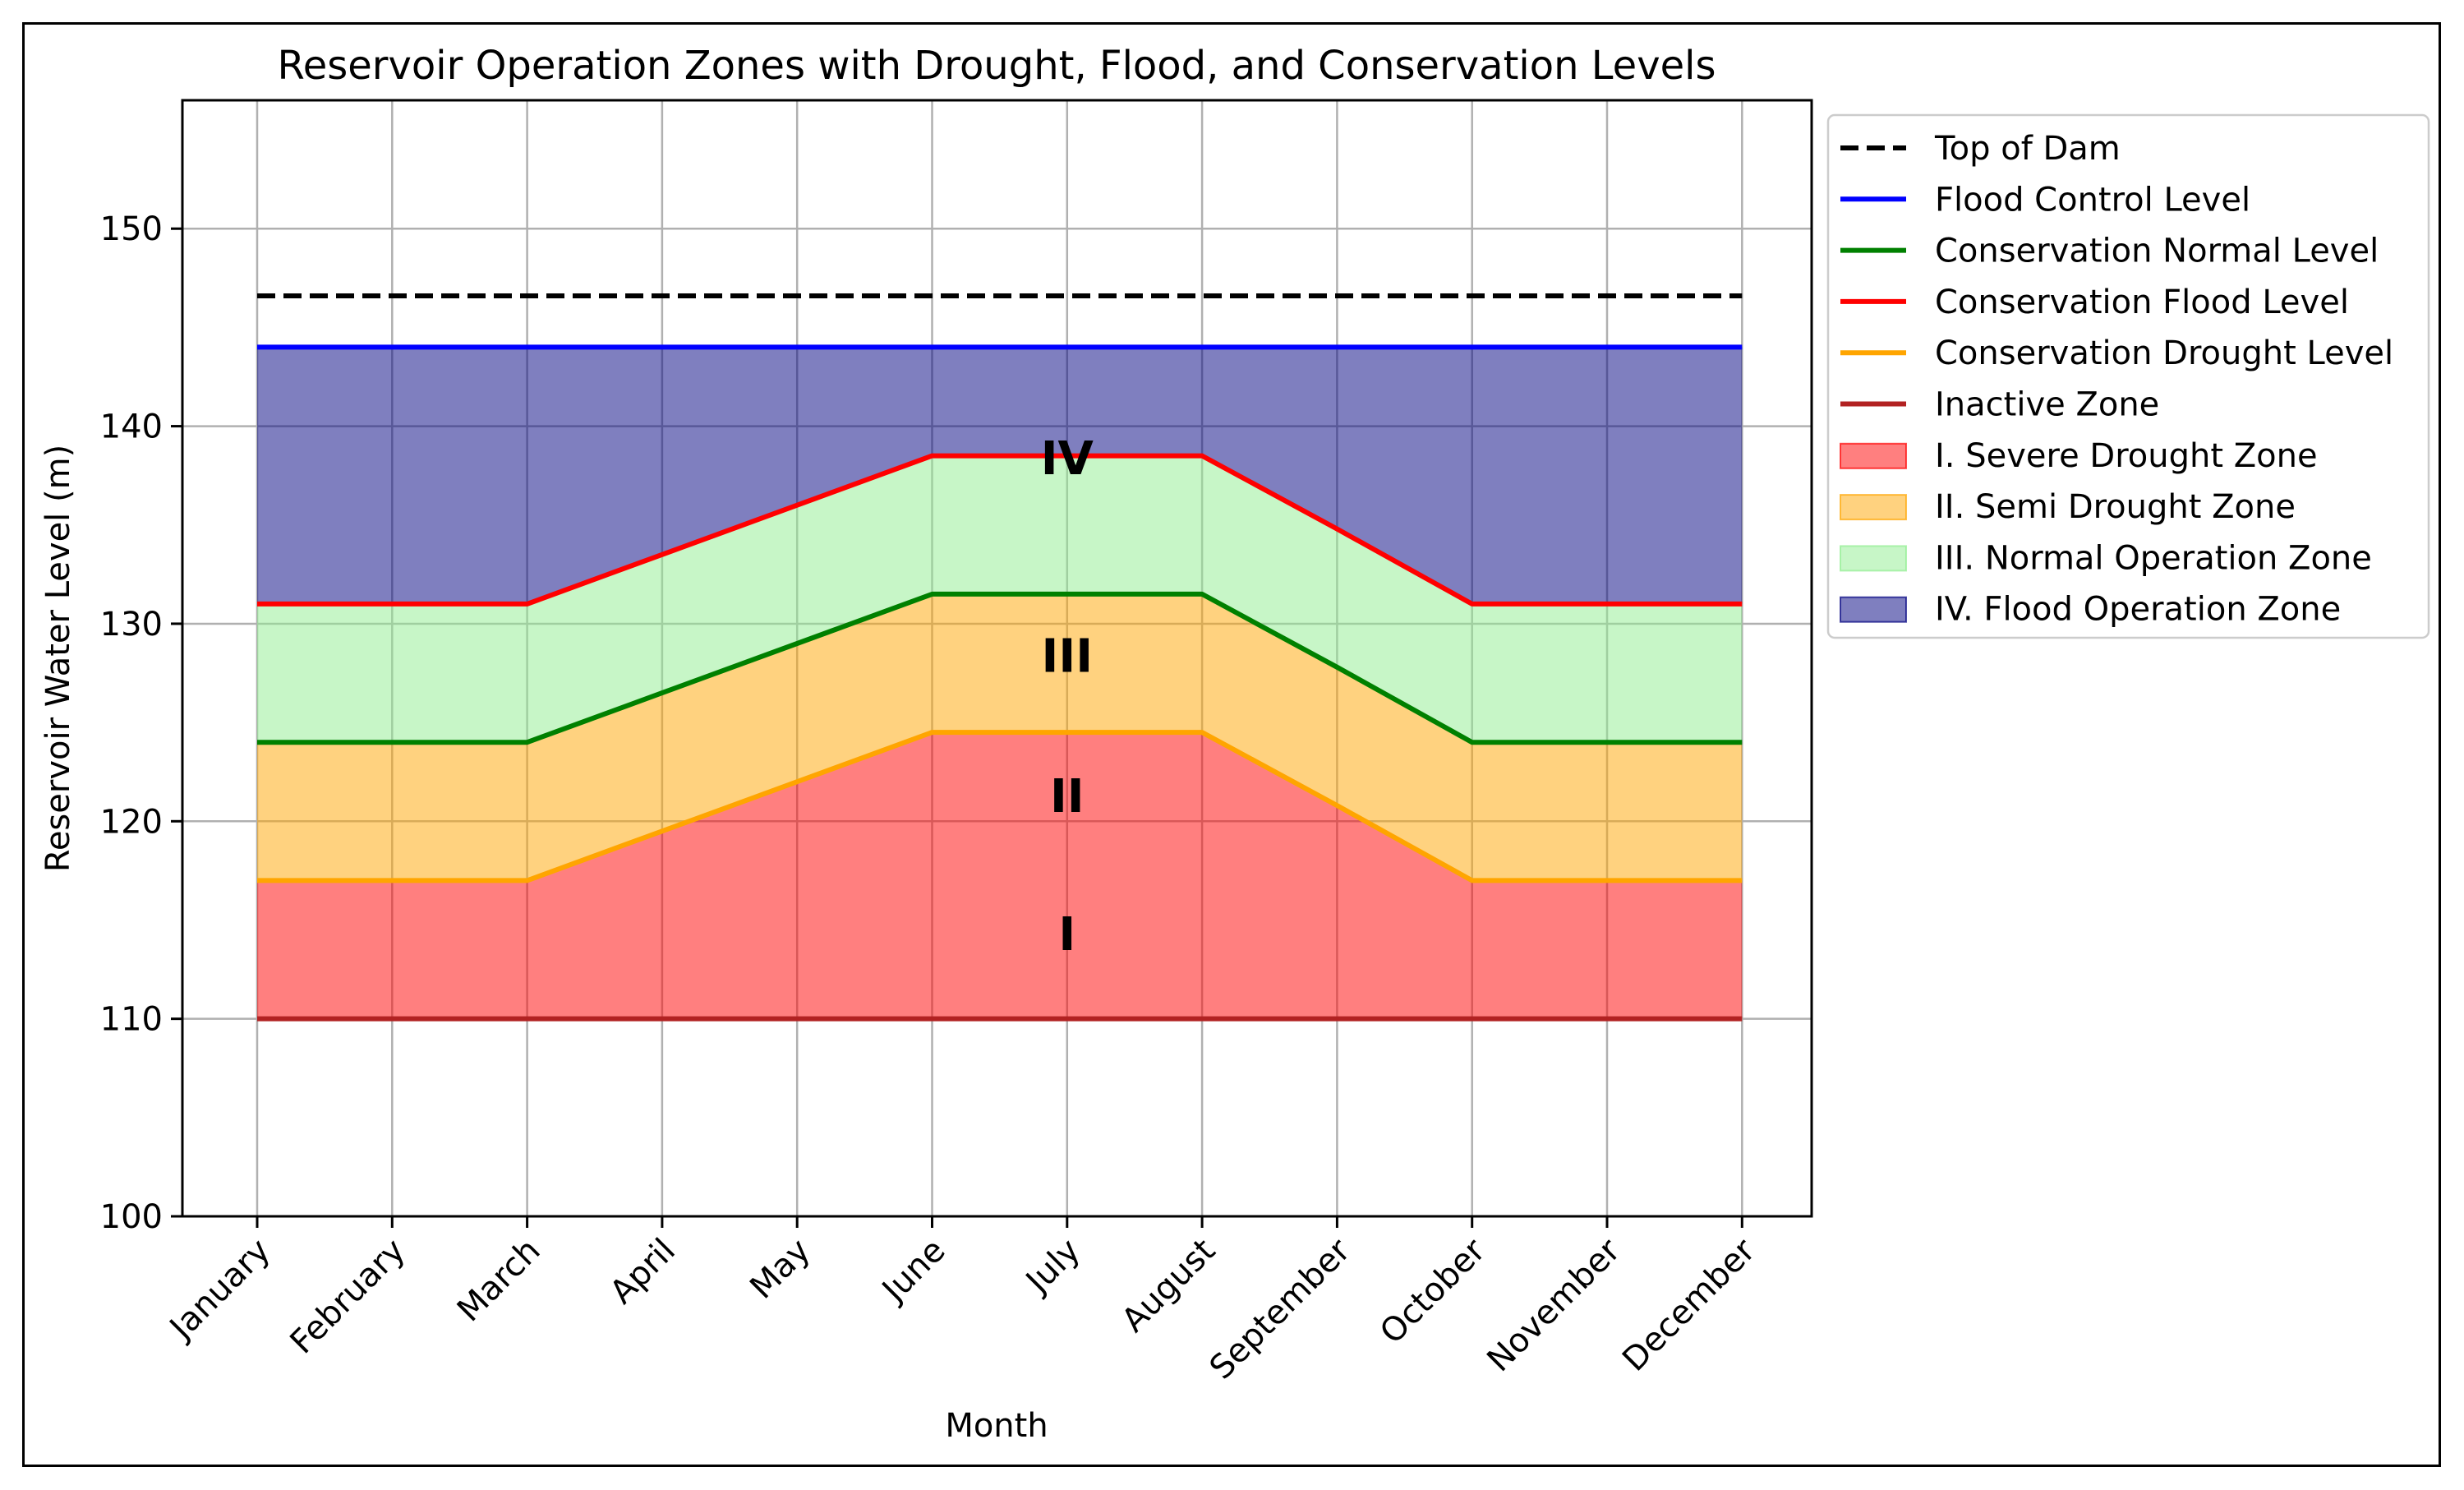 This screenshot has height=1490, width=2464. What do you see at coordinates (1280, 1308) in the screenshot?
I see `x-tick-label: September` at bounding box center [1280, 1308].